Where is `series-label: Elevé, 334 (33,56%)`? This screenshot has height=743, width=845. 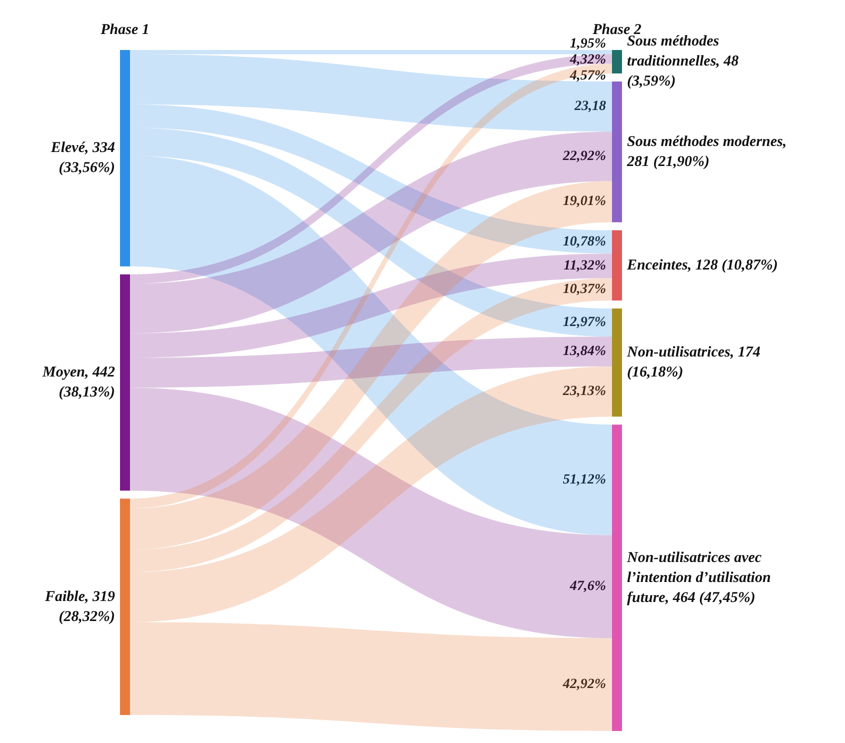 series-label: Elevé, 334 (33,56%) is located at coordinates (83, 158).